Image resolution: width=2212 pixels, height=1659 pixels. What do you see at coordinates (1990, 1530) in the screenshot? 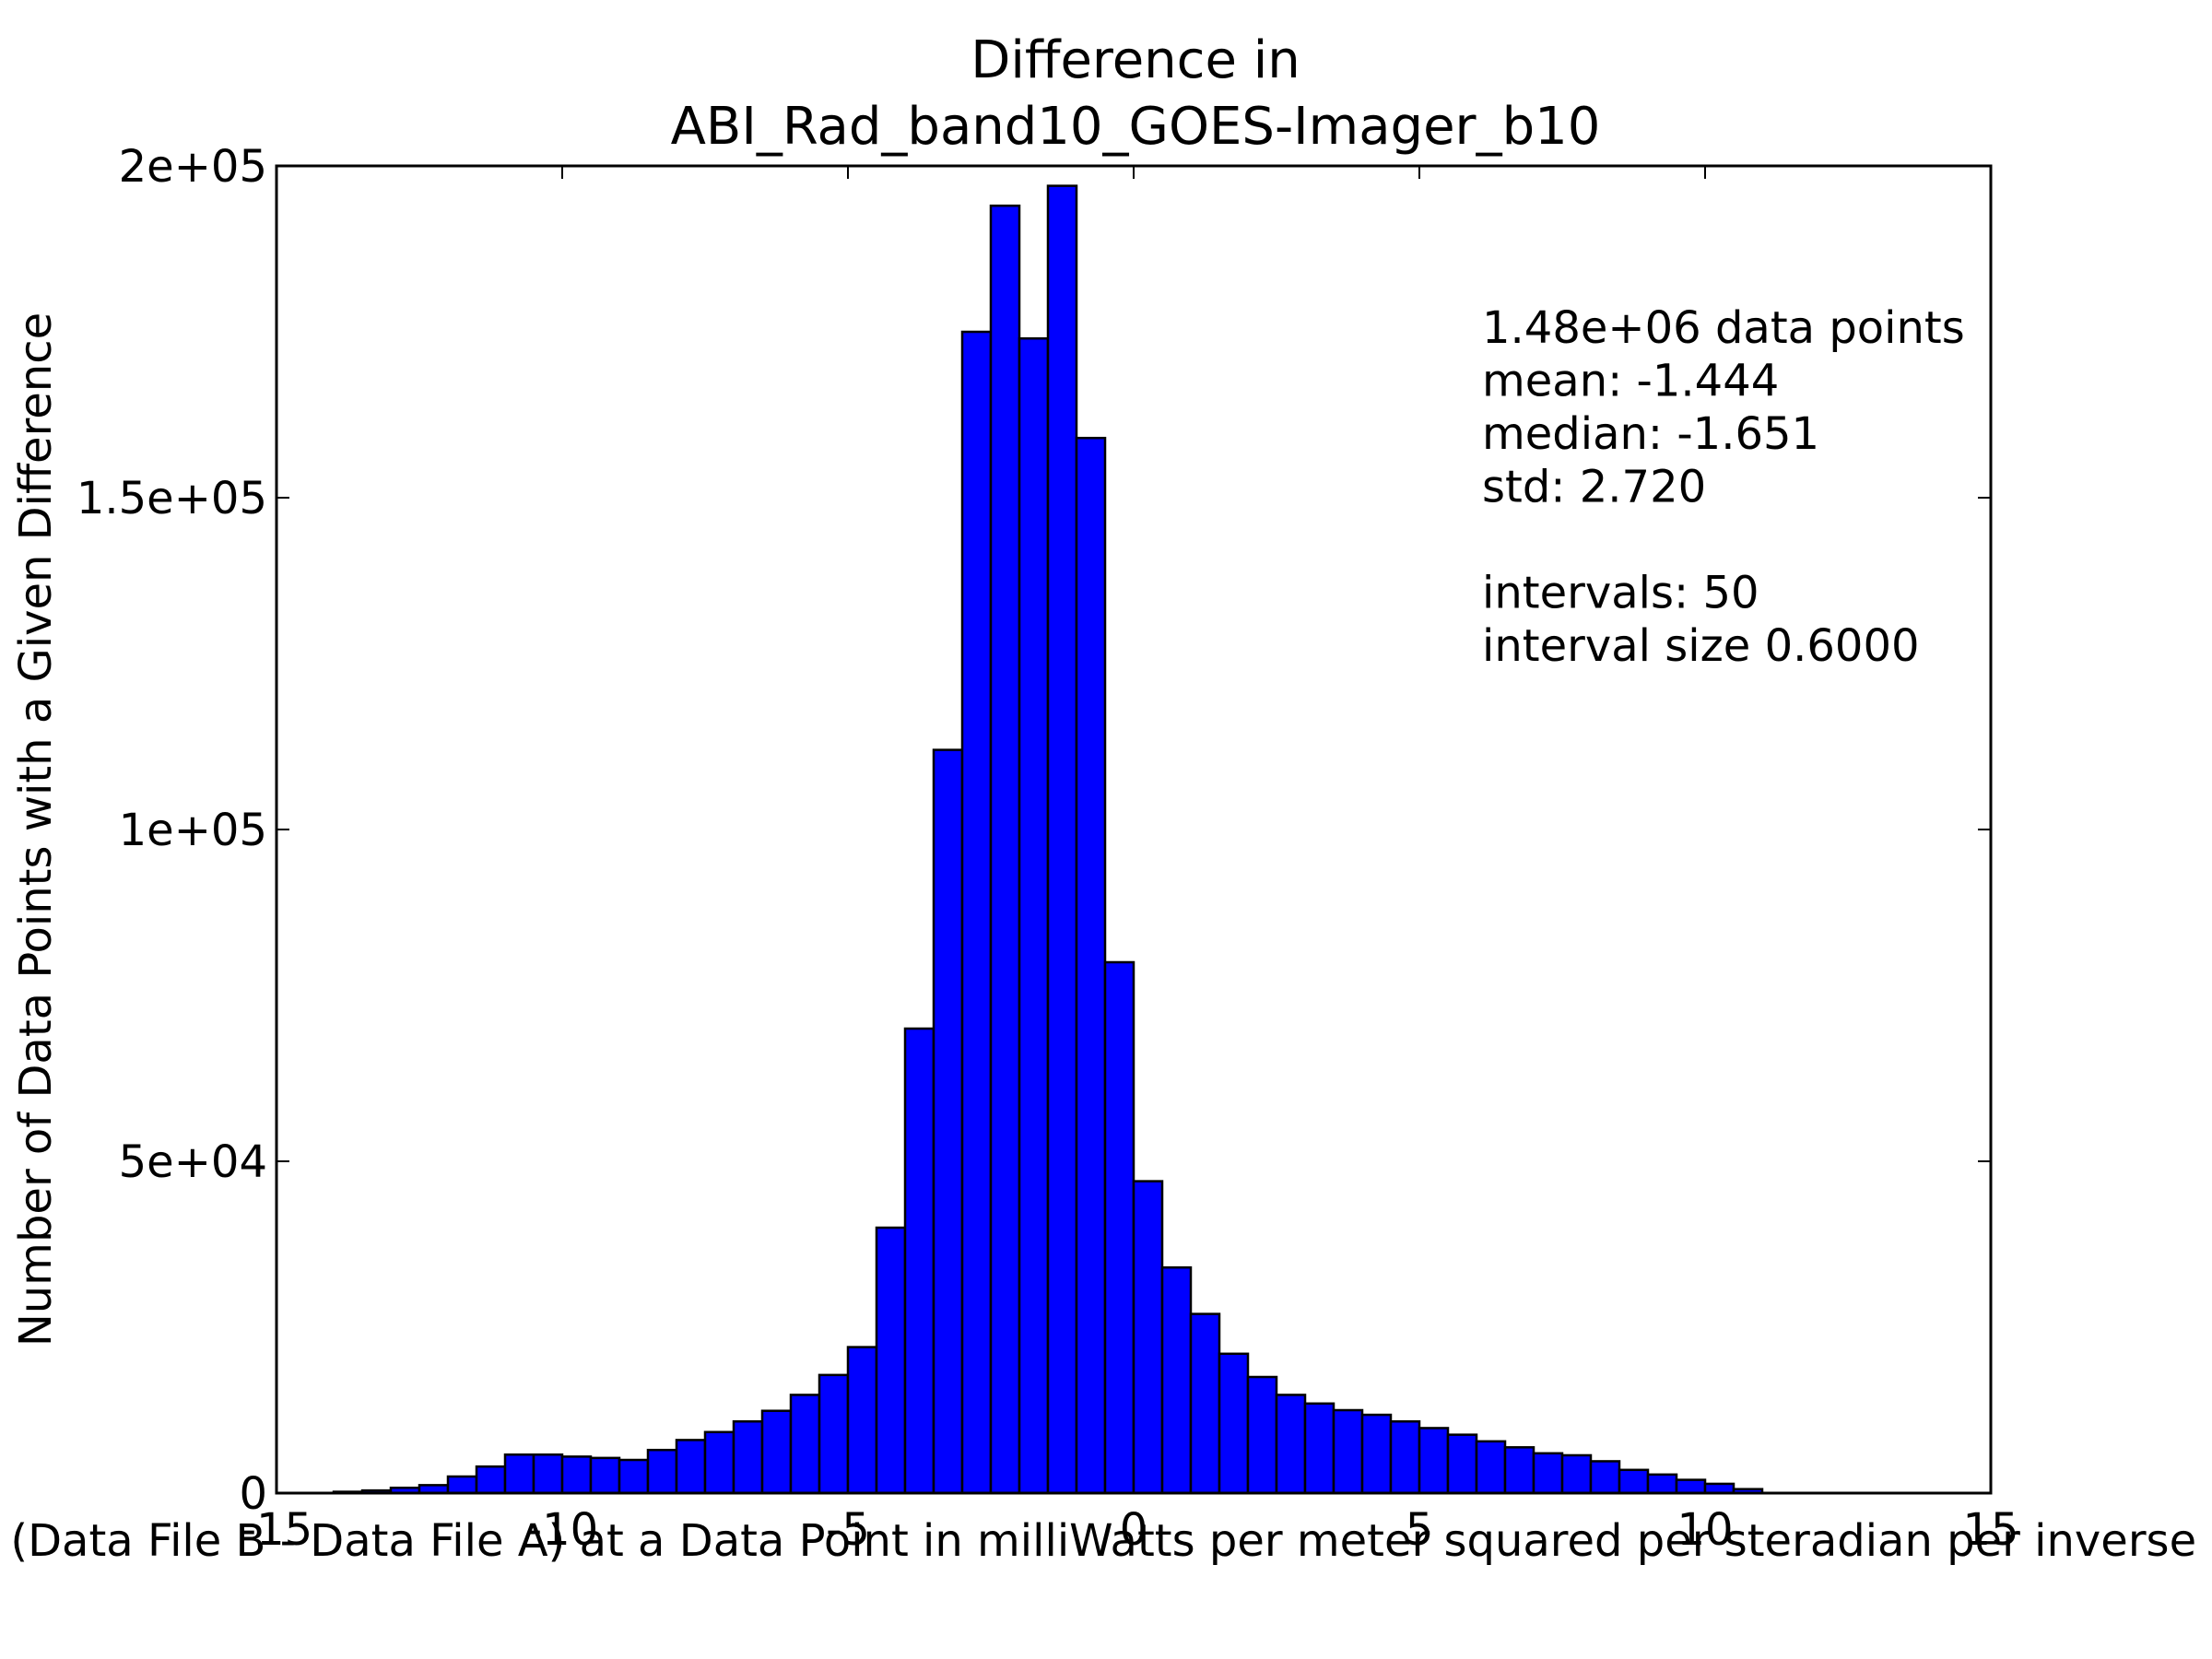
I see `x-tick-label: 15` at bounding box center [1990, 1530].